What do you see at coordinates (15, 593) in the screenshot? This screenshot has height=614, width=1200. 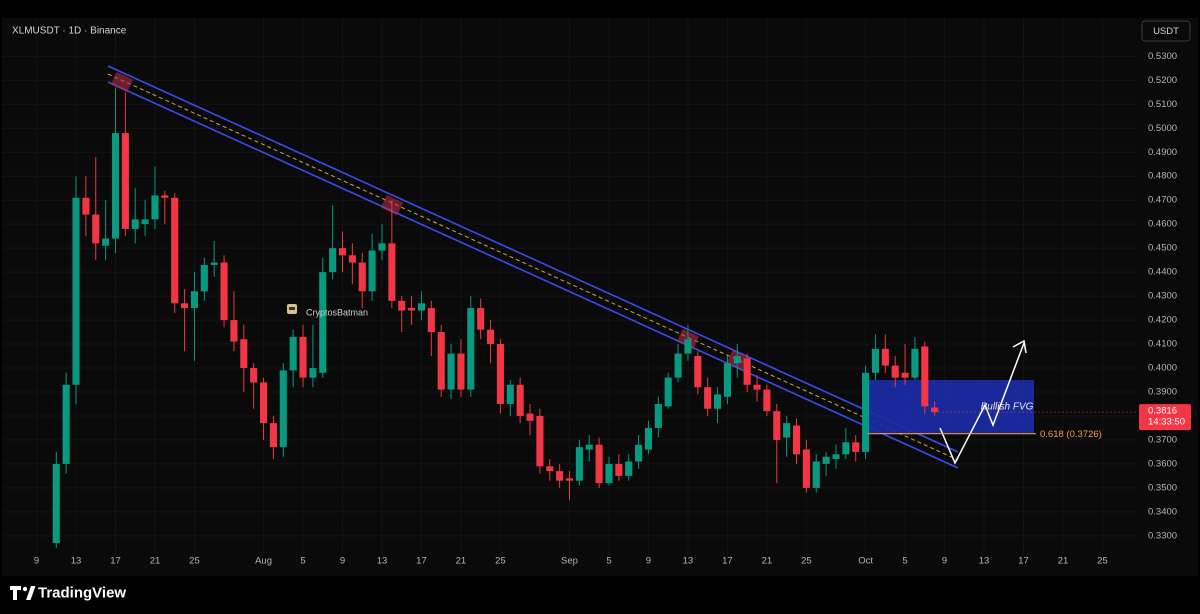 I see `logo-part` at bounding box center [15, 593].